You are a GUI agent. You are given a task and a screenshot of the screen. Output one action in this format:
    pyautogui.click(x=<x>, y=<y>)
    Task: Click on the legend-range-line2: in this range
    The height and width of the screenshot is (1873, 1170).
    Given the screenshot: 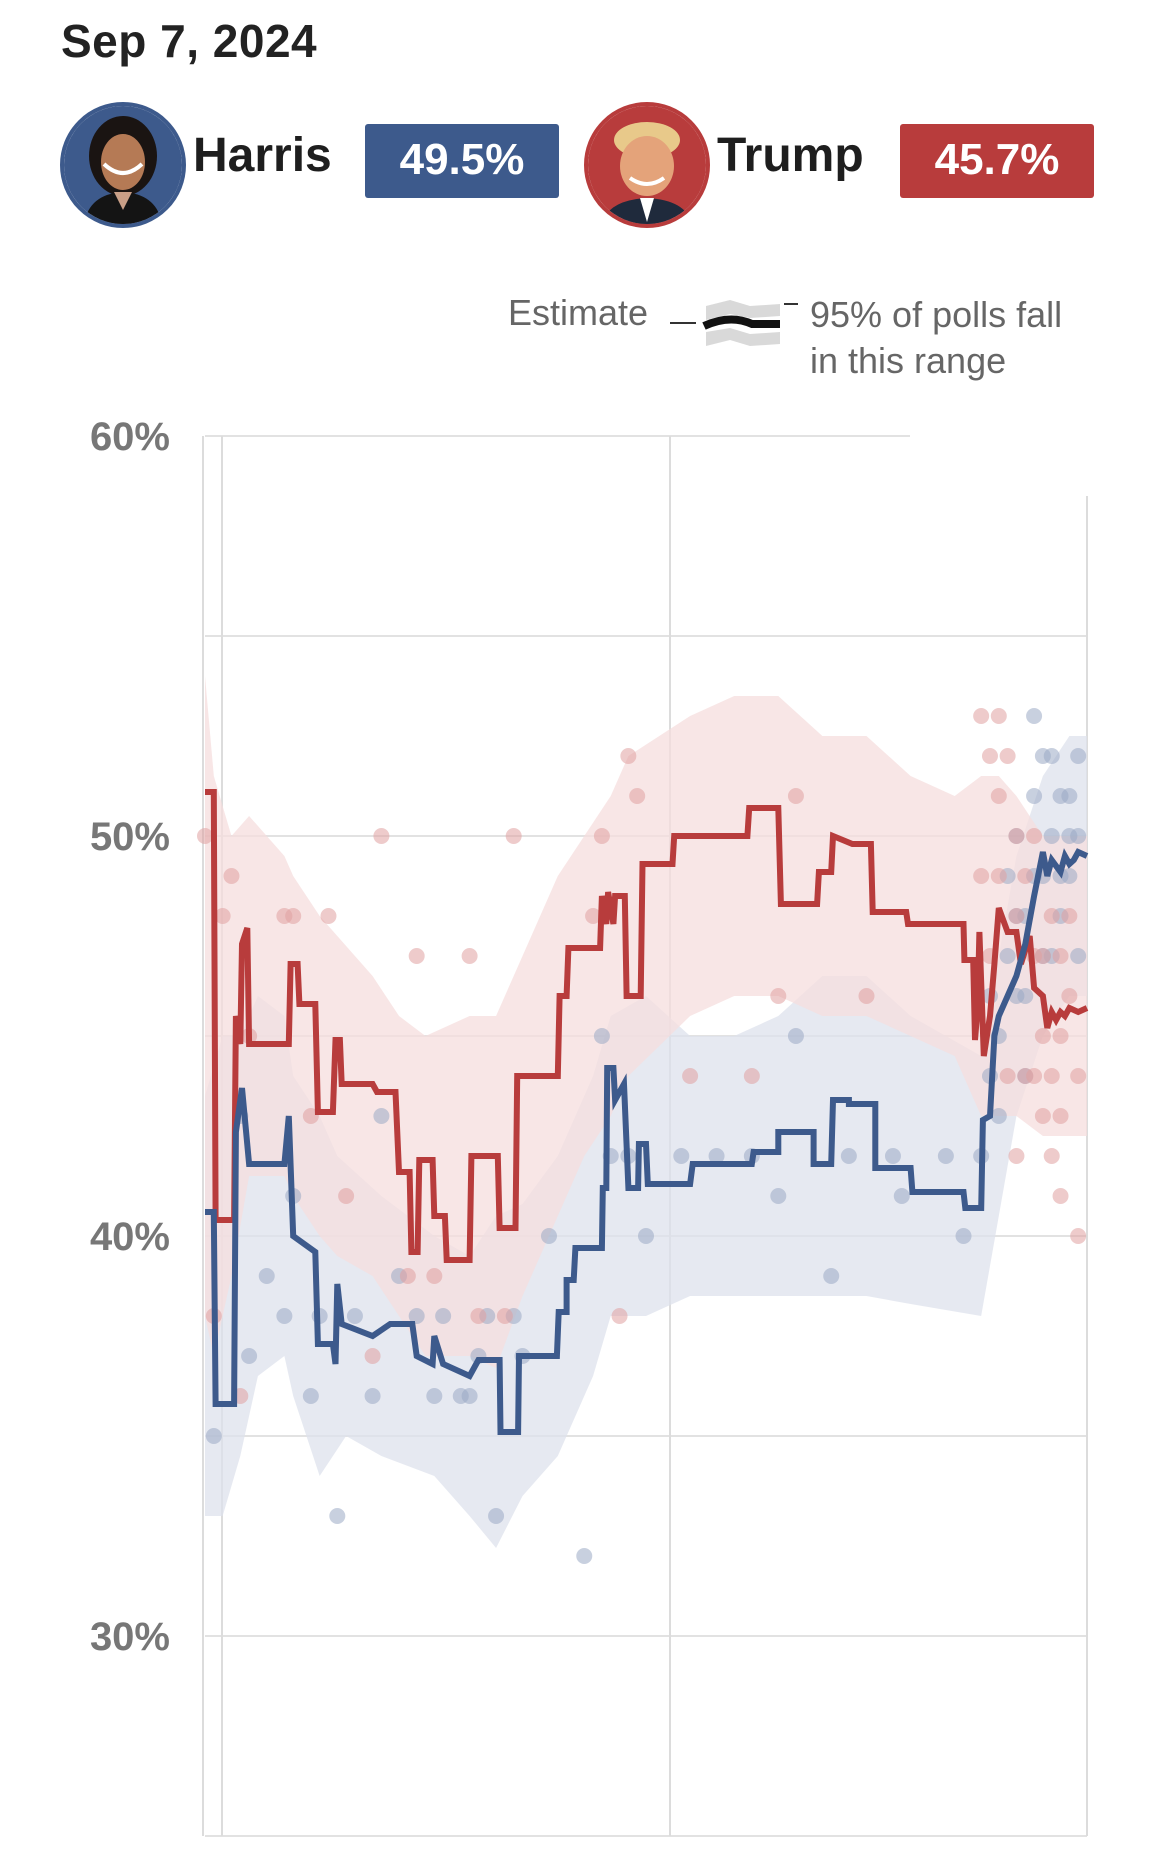 What is the action you would take?
    pyautogui.click(x=908, y=360)
    